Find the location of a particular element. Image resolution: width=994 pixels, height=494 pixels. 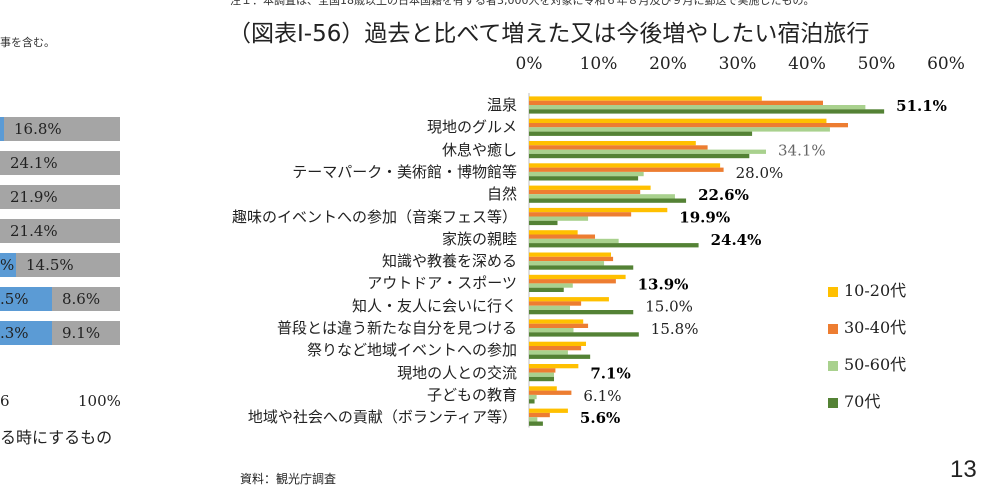

left-bar-gray-label: 9.1% is located at coordinates (81, 333).